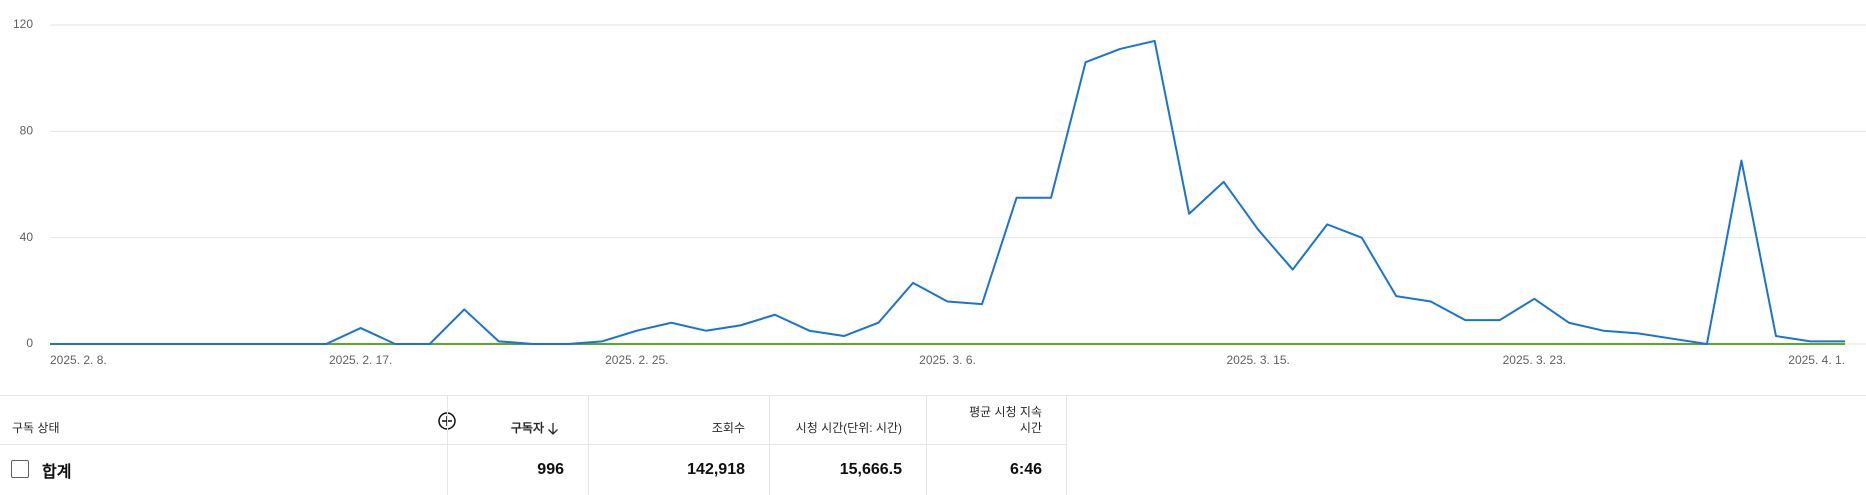 This screenshot has width=1866, height=495. What do you see at coordinates (27, 131) in the screenshot?
I see `y-tick-label: 80` at bounding box center [27, 131].